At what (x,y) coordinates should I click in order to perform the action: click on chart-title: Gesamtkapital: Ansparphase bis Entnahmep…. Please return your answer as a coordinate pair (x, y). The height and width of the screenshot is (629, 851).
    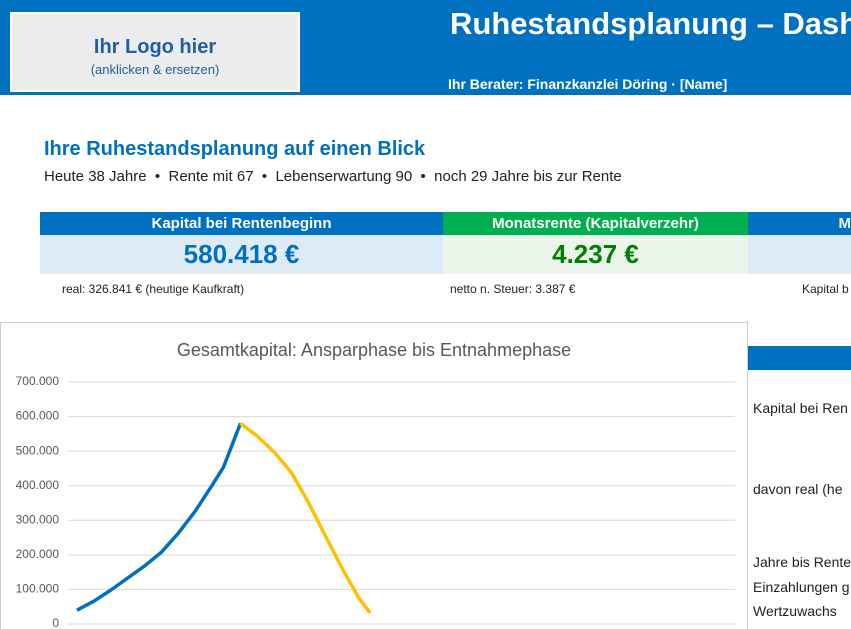
    Looking at the image, I should click on (374, 350).